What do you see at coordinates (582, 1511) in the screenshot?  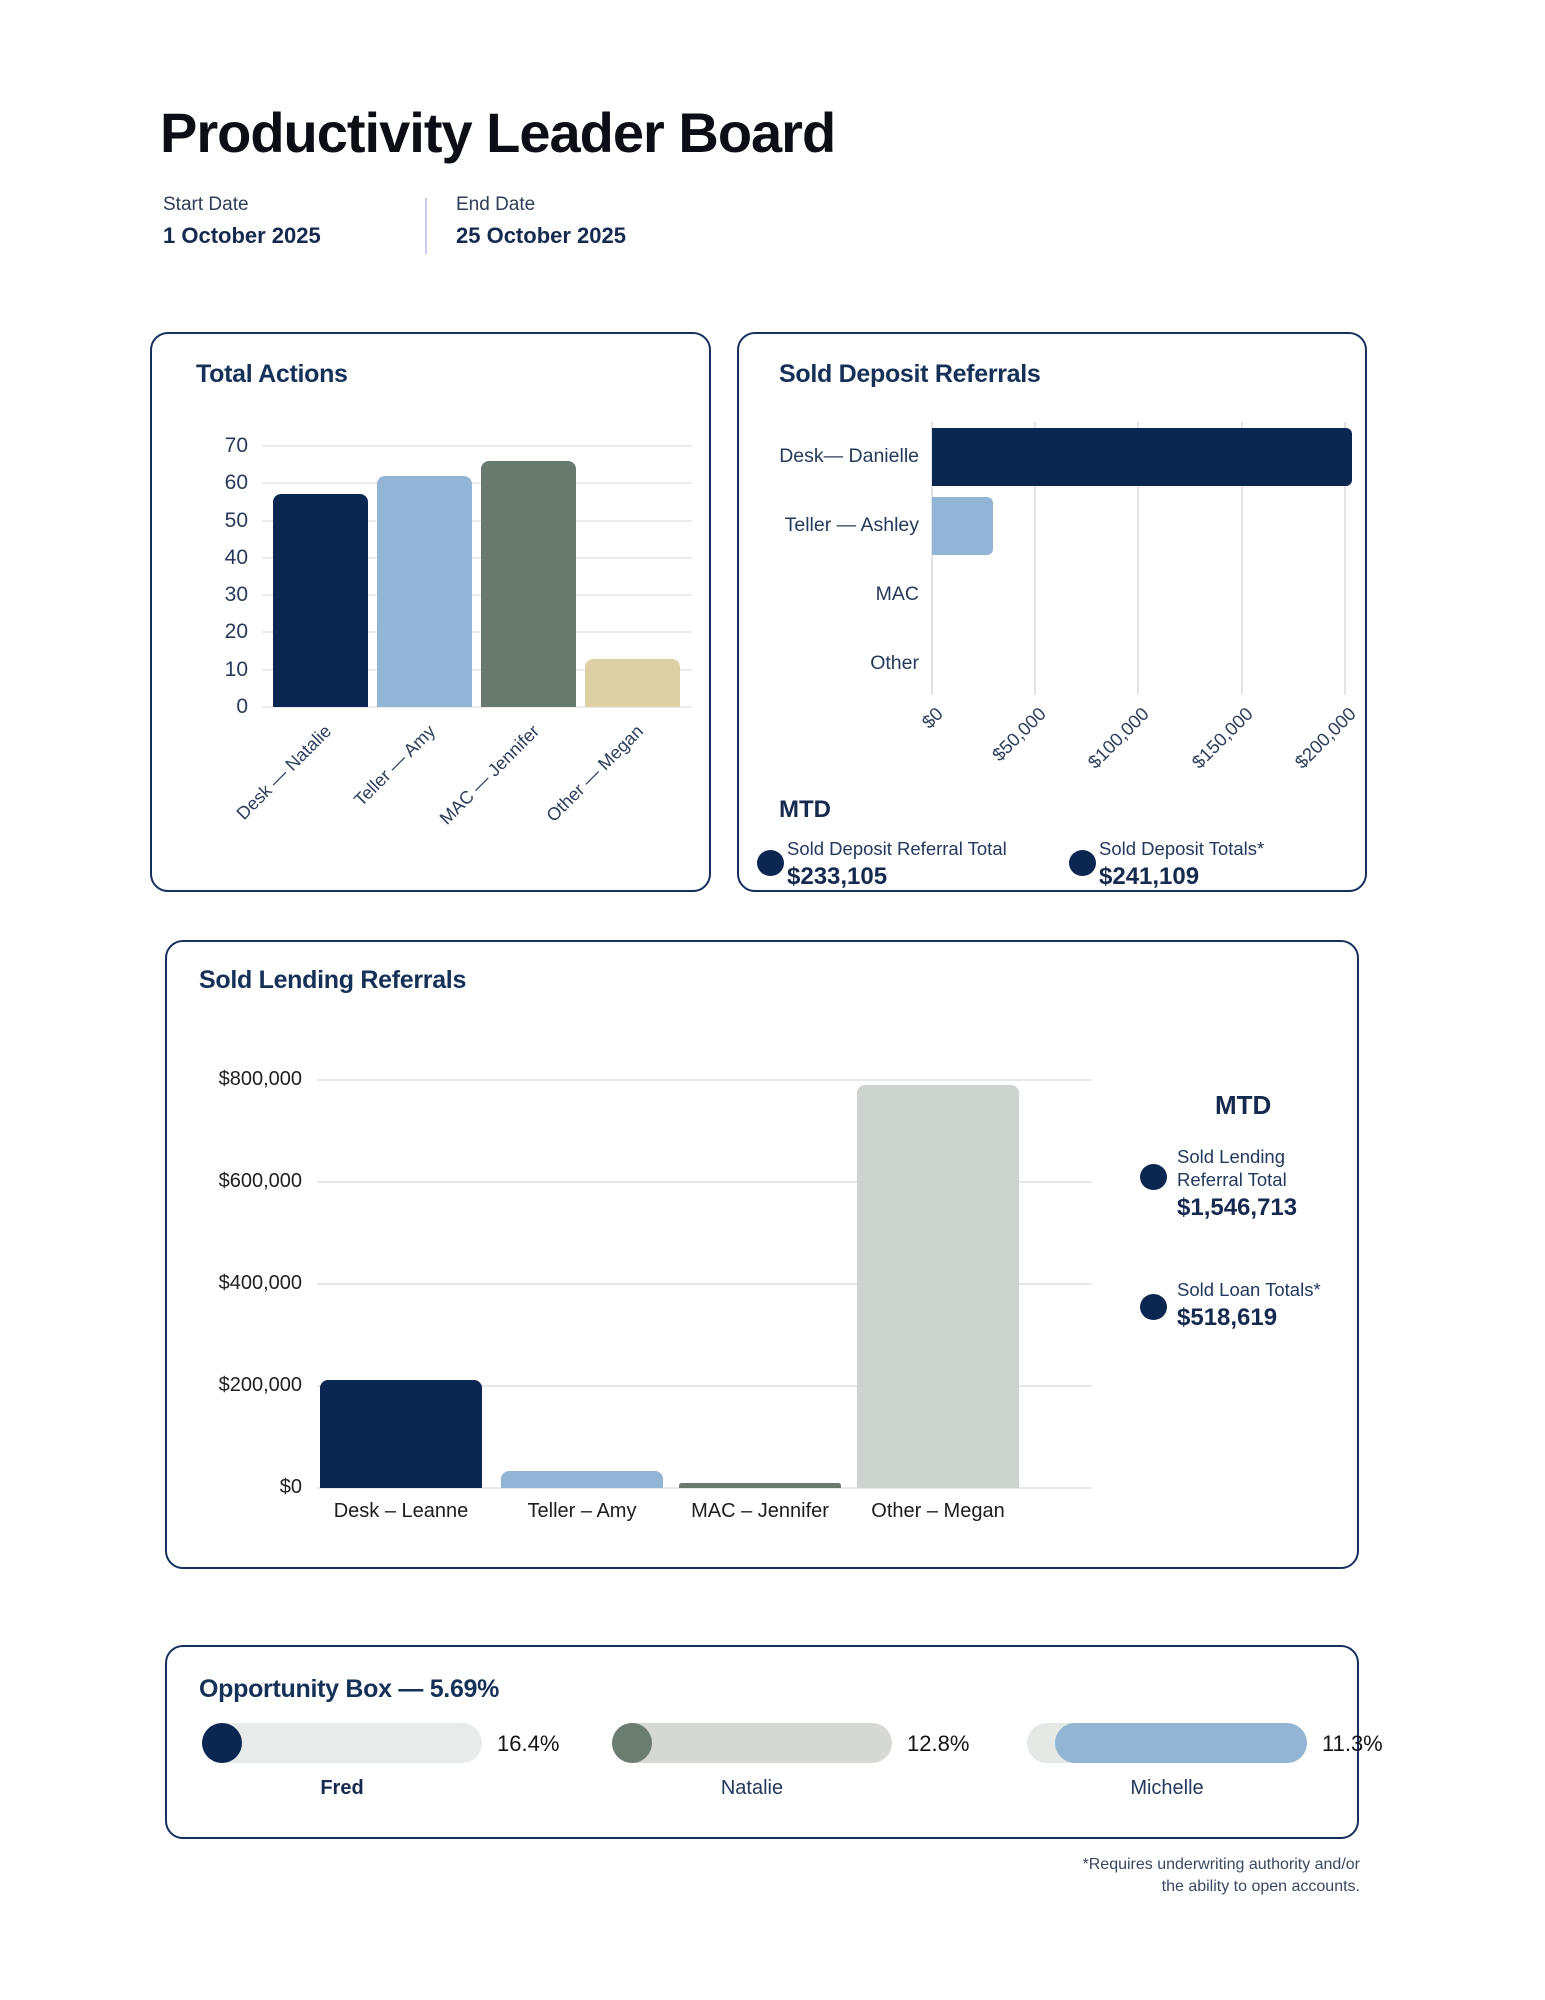 I see `x-axis-category-label: Teller – Amy` at bounding box center [582, 1511].